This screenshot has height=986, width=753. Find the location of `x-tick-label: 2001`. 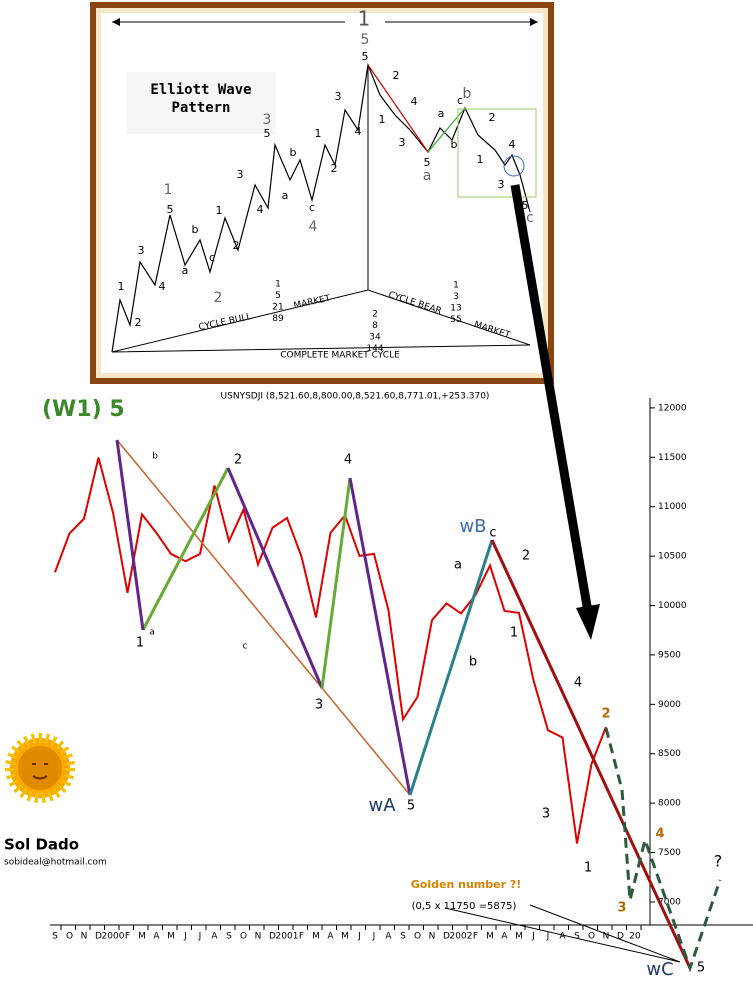

x-tick-label: 2001 is located at coordinates (287, 937).